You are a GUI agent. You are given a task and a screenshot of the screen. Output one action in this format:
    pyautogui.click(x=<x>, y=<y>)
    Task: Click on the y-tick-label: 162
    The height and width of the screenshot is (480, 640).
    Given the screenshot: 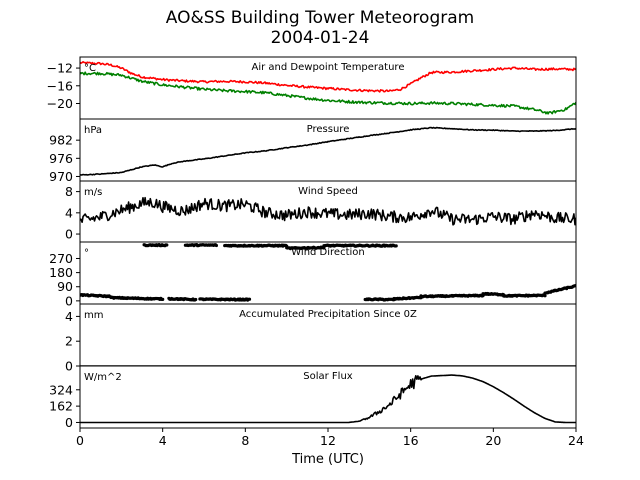 What is the action you would take?
    pyautogui.click(x=61, y=406)
    